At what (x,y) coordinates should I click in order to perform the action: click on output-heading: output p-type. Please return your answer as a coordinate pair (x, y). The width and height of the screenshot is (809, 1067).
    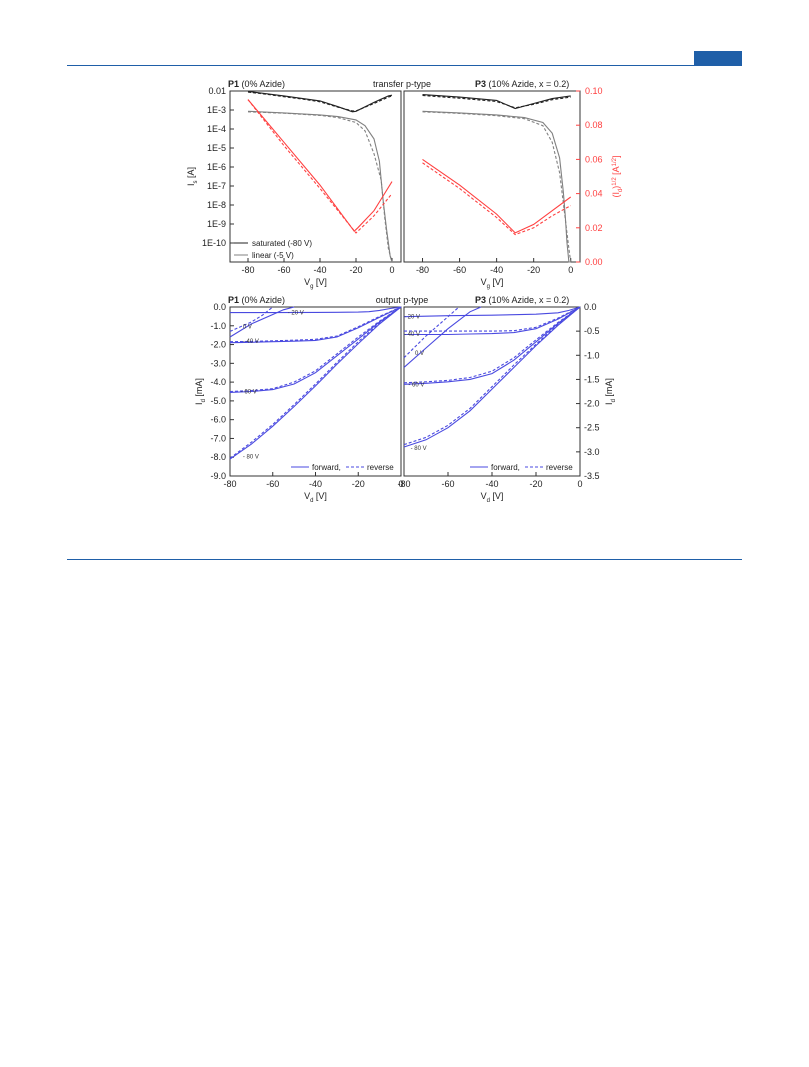
    Looking at the image, I should click on (402, 300).